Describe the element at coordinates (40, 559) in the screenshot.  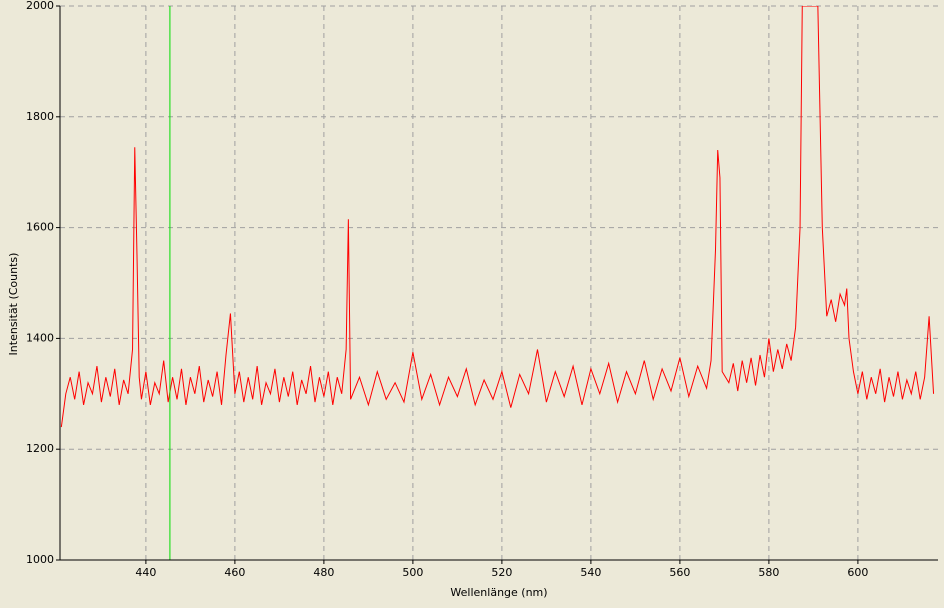
I see `y-tick-label: 1000` at that location.